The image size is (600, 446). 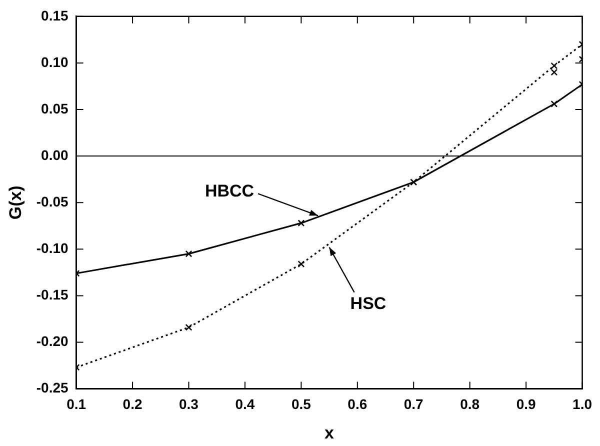 What do you see at coordinates (52, 294) in the screenshot?
I see `y-tick-label: -0.15` at bounding box center [52, 294].